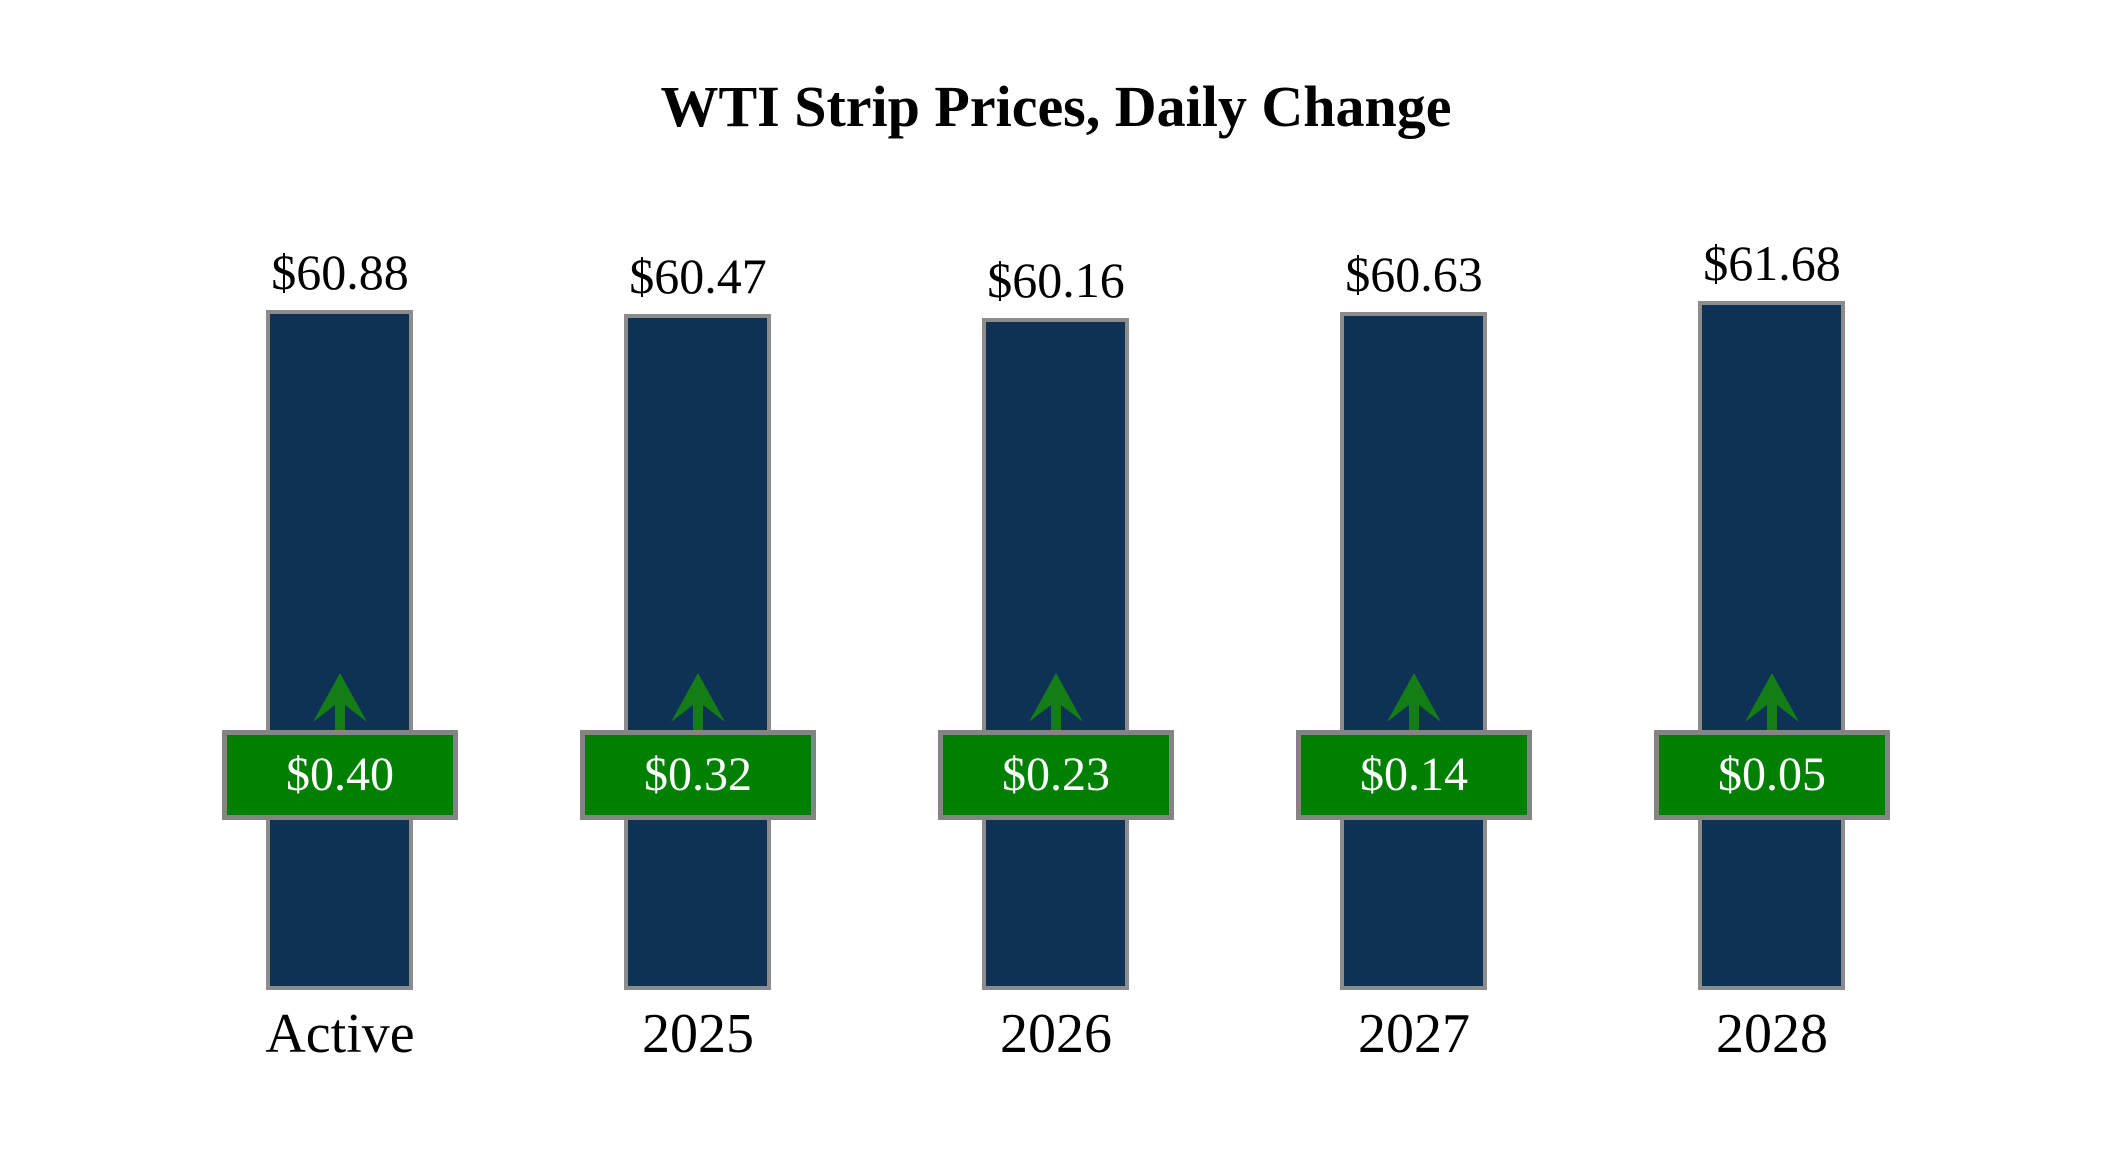 The width and height of the screenshot is (2112, 1152). I want to click on change-badge: $0.05, so click(1772, 775).